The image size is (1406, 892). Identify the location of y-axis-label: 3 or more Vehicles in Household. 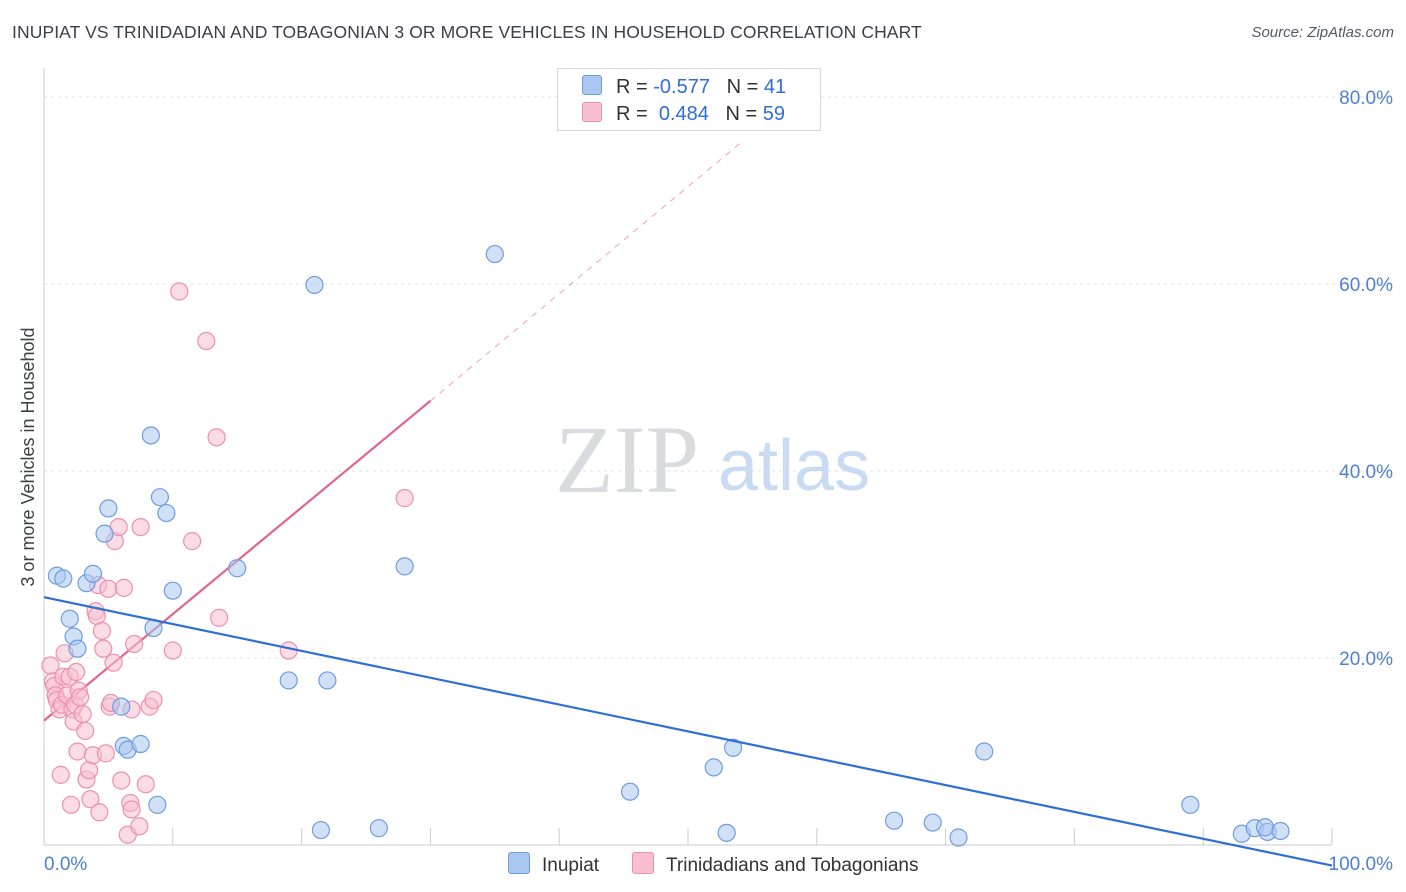
(28, 456).